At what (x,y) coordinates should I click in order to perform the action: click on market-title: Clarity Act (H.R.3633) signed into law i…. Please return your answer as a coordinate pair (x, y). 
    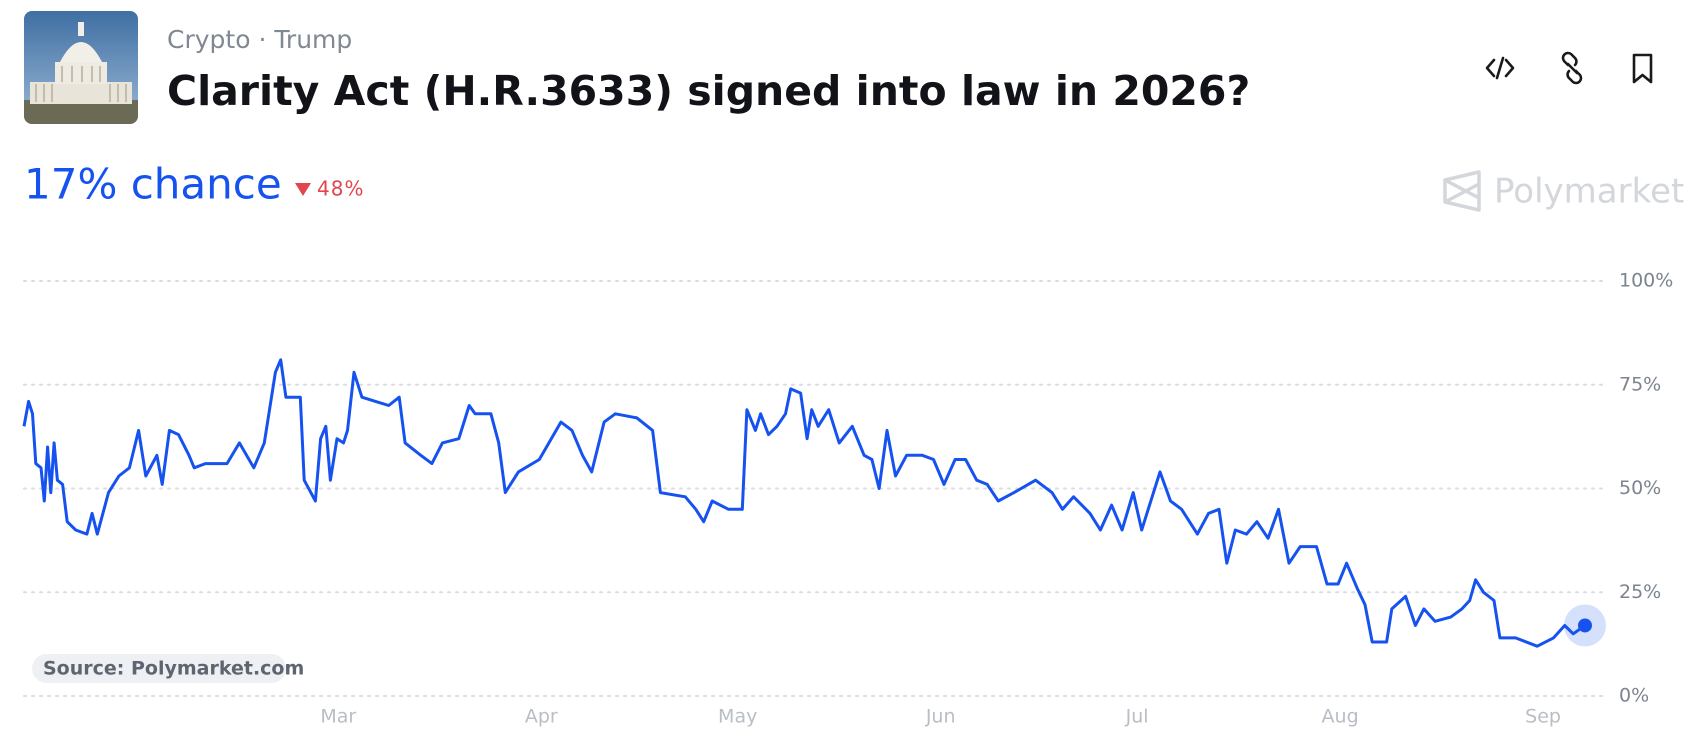
    Looking at the image, I should click on (708, 91).